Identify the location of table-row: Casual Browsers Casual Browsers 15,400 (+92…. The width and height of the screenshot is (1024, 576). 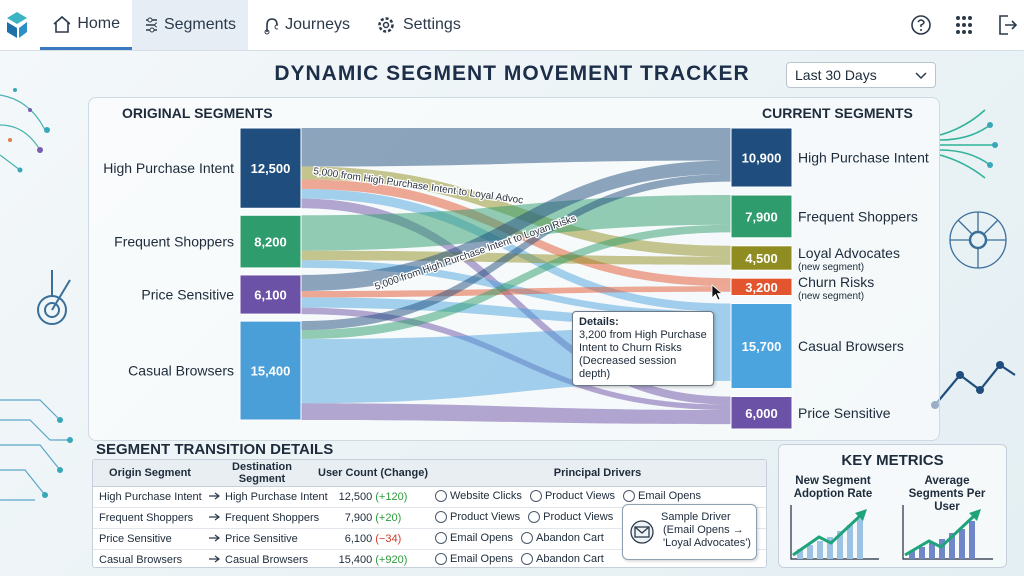
(429, 558).